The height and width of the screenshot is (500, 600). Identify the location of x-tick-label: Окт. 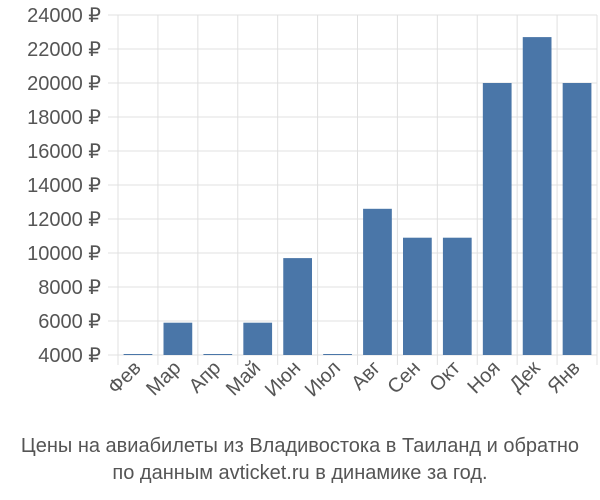
(444, 376).